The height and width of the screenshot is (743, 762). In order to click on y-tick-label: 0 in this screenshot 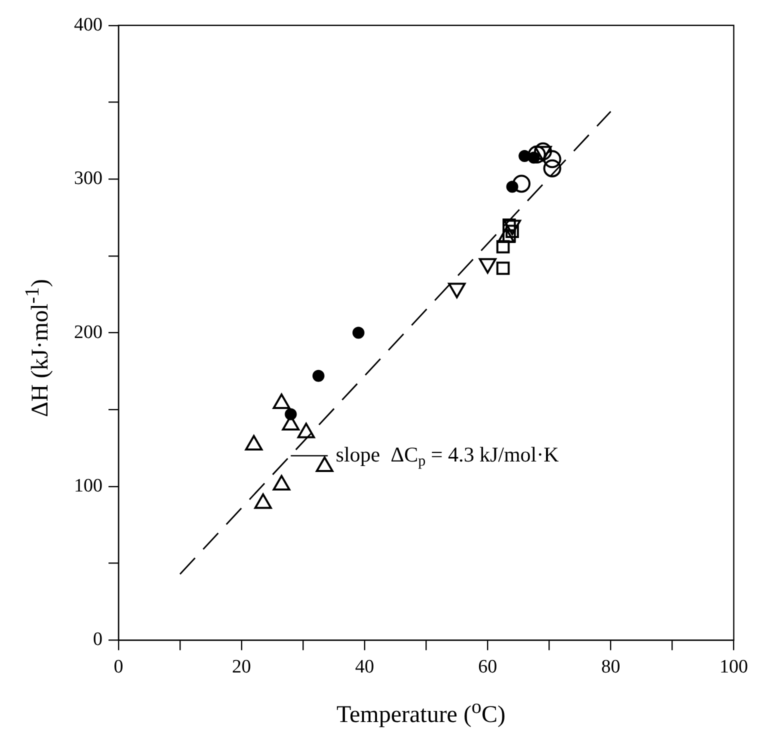, I will do `click(97, 639)`.